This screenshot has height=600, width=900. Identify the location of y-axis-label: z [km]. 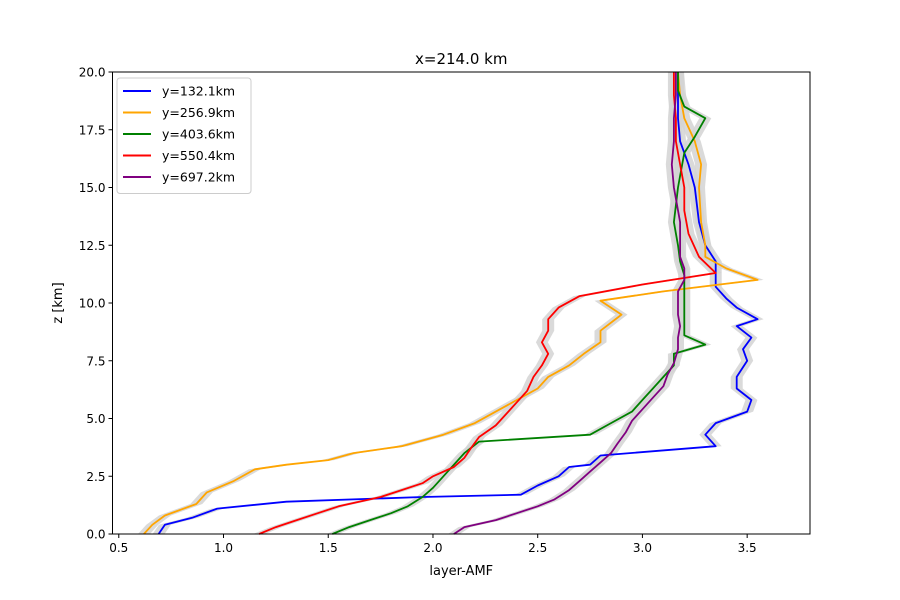
(58, 302).